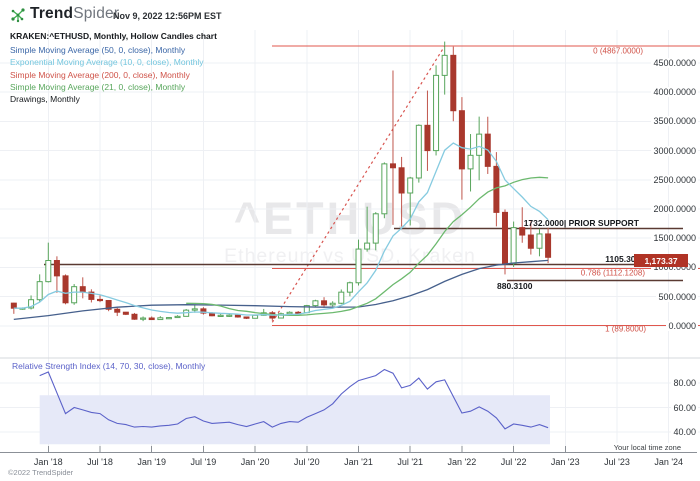 The image size is (700, 481). Describe the element at coordinates (41, 472) in the screenshot. I see `copyright-label: ©2022 TrendSpider` at that location.